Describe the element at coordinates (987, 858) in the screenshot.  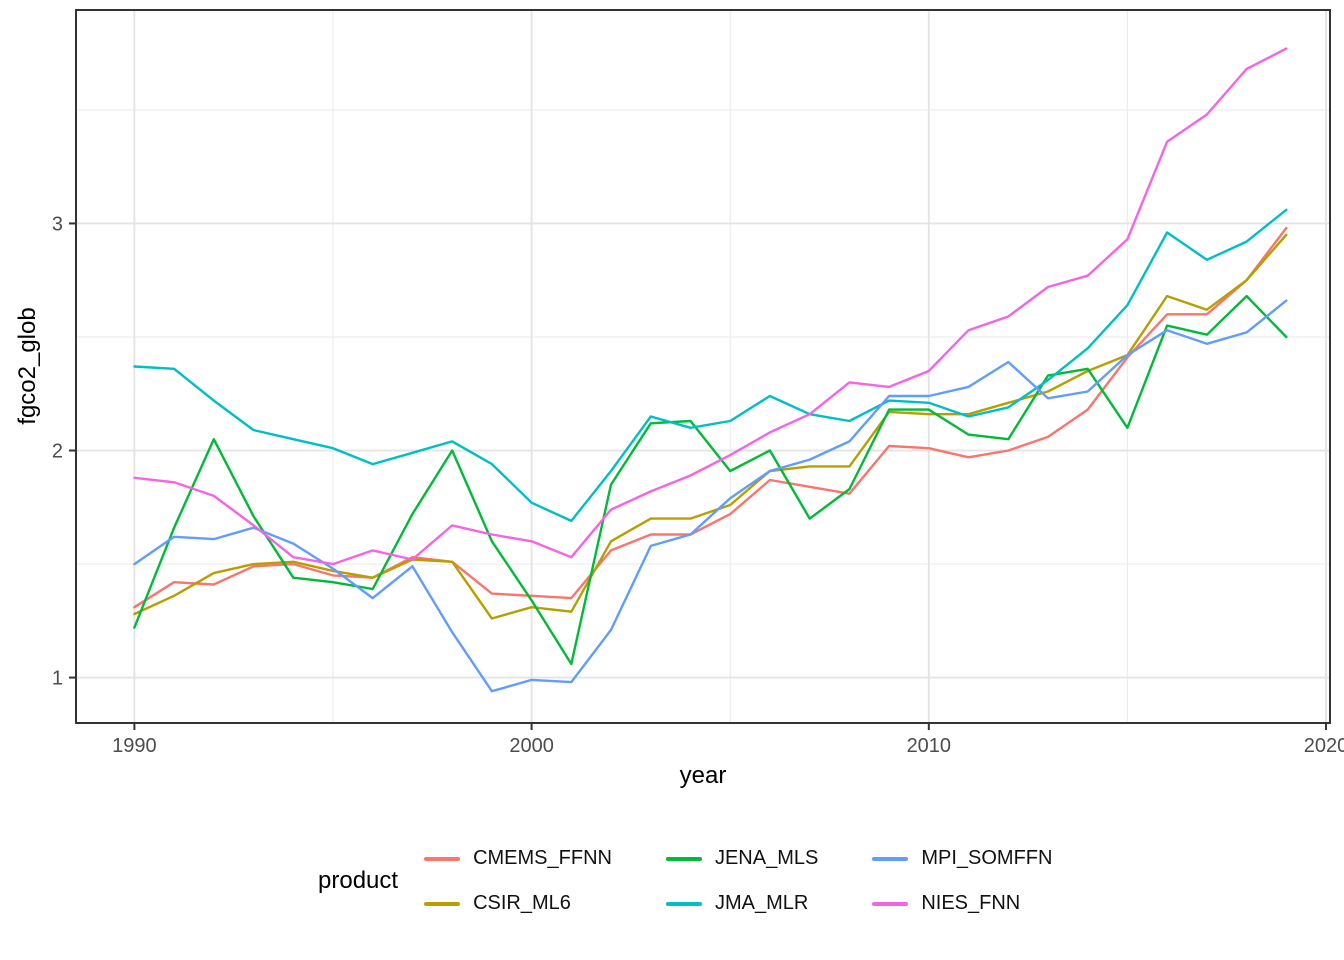
I see `legend-label: MPI_SOMFFN` at that location.